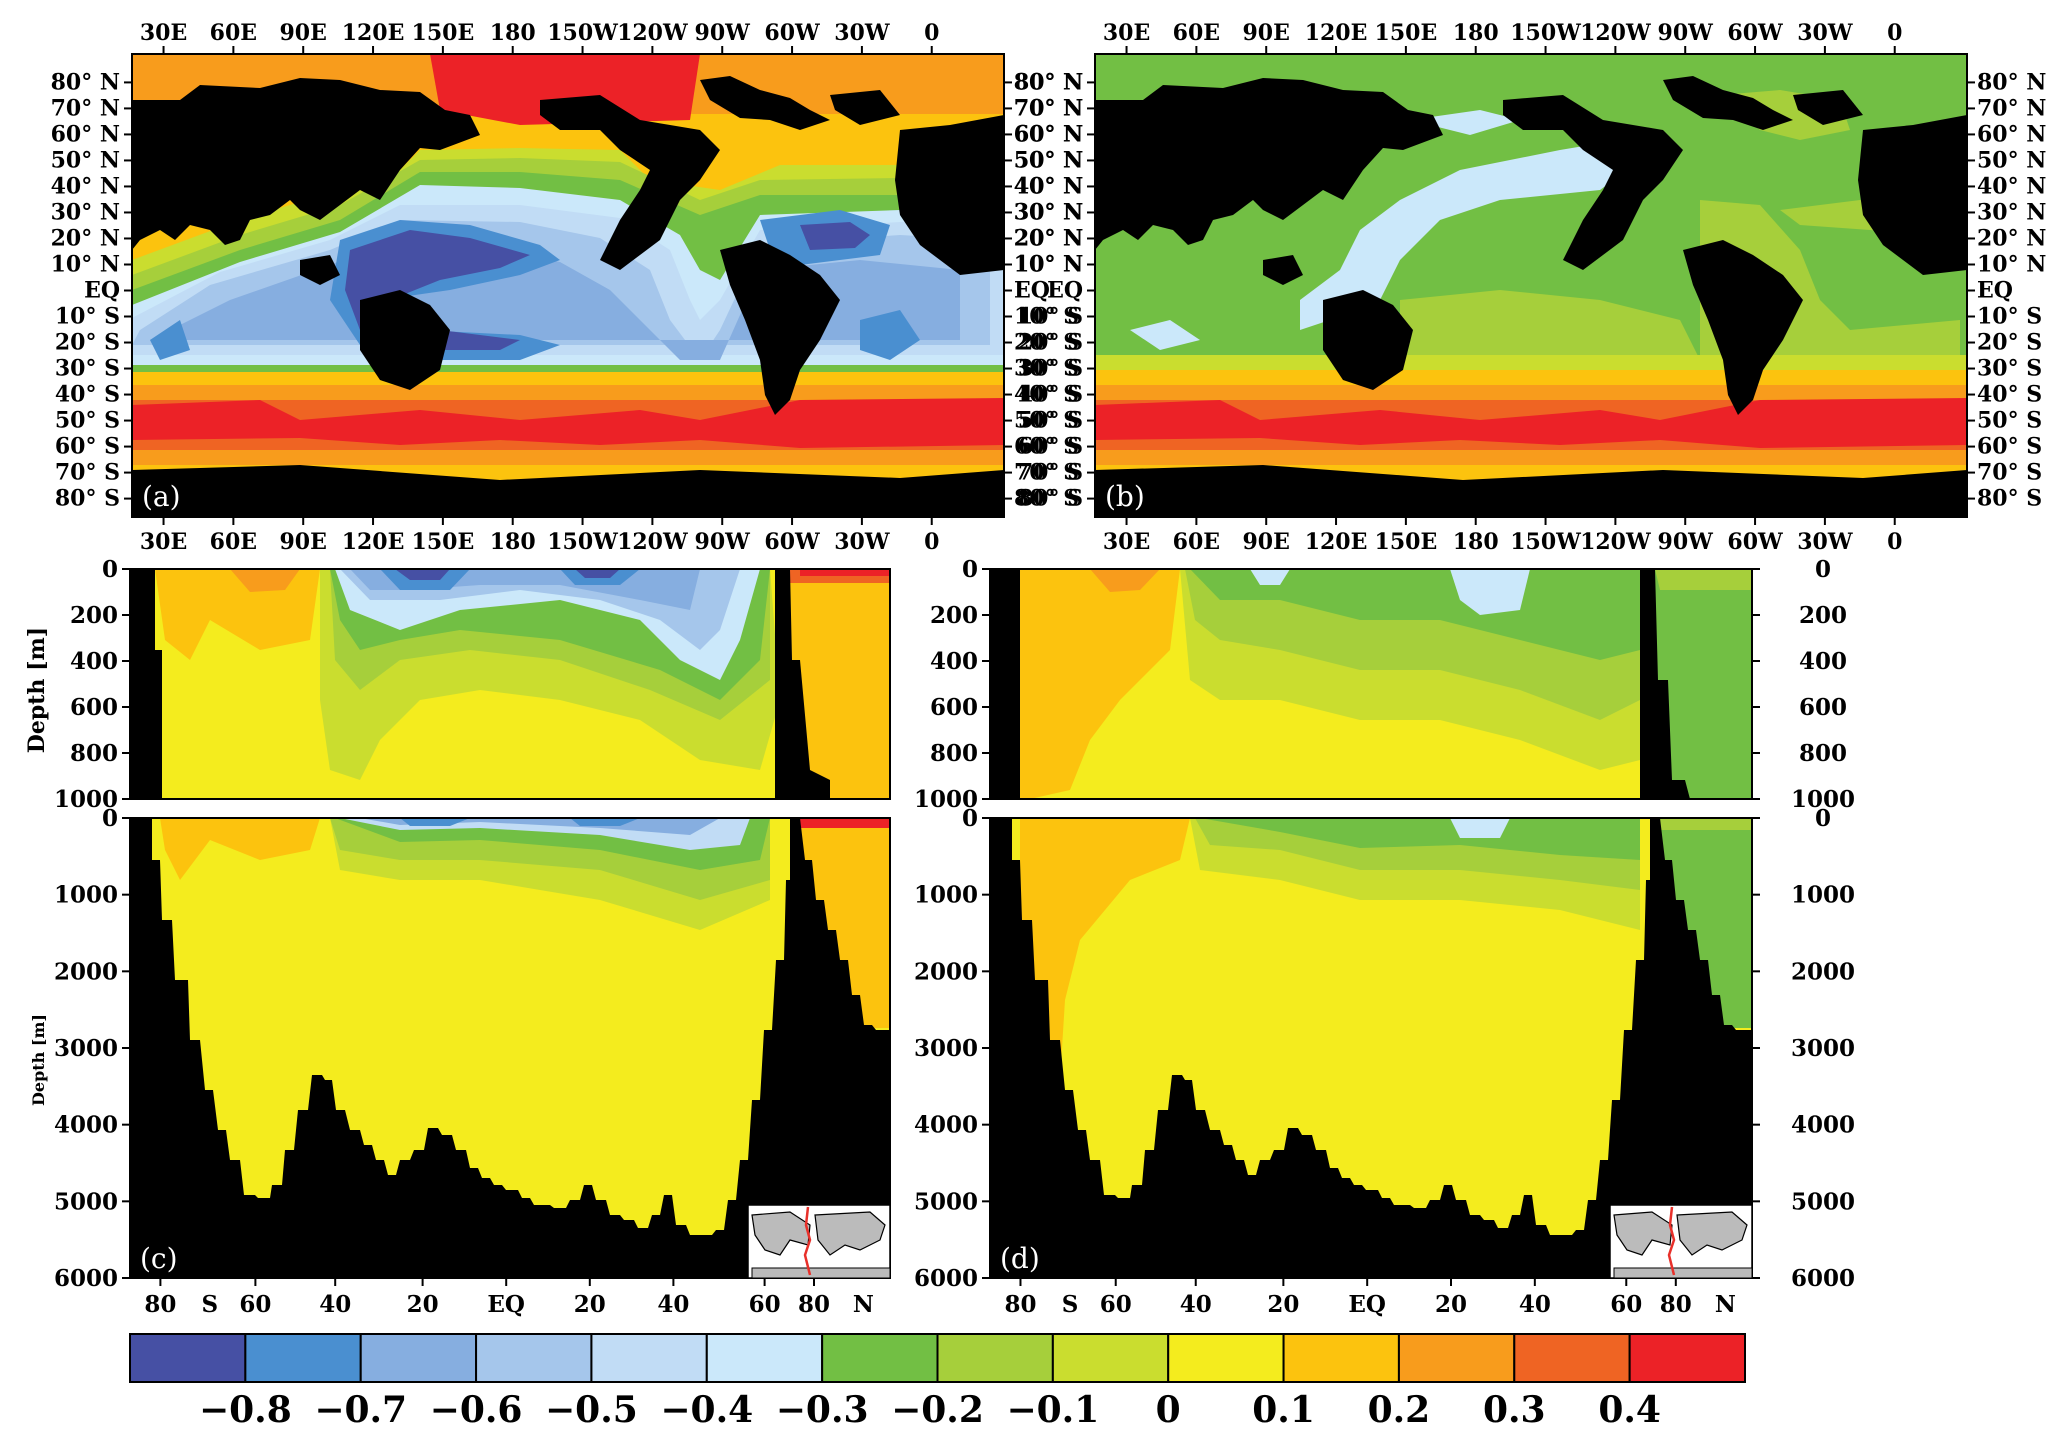 This screenshot has width=2067, height=1440. I want to click on panel-c-upper-ylabel: Depth [m], so click(37, 690).